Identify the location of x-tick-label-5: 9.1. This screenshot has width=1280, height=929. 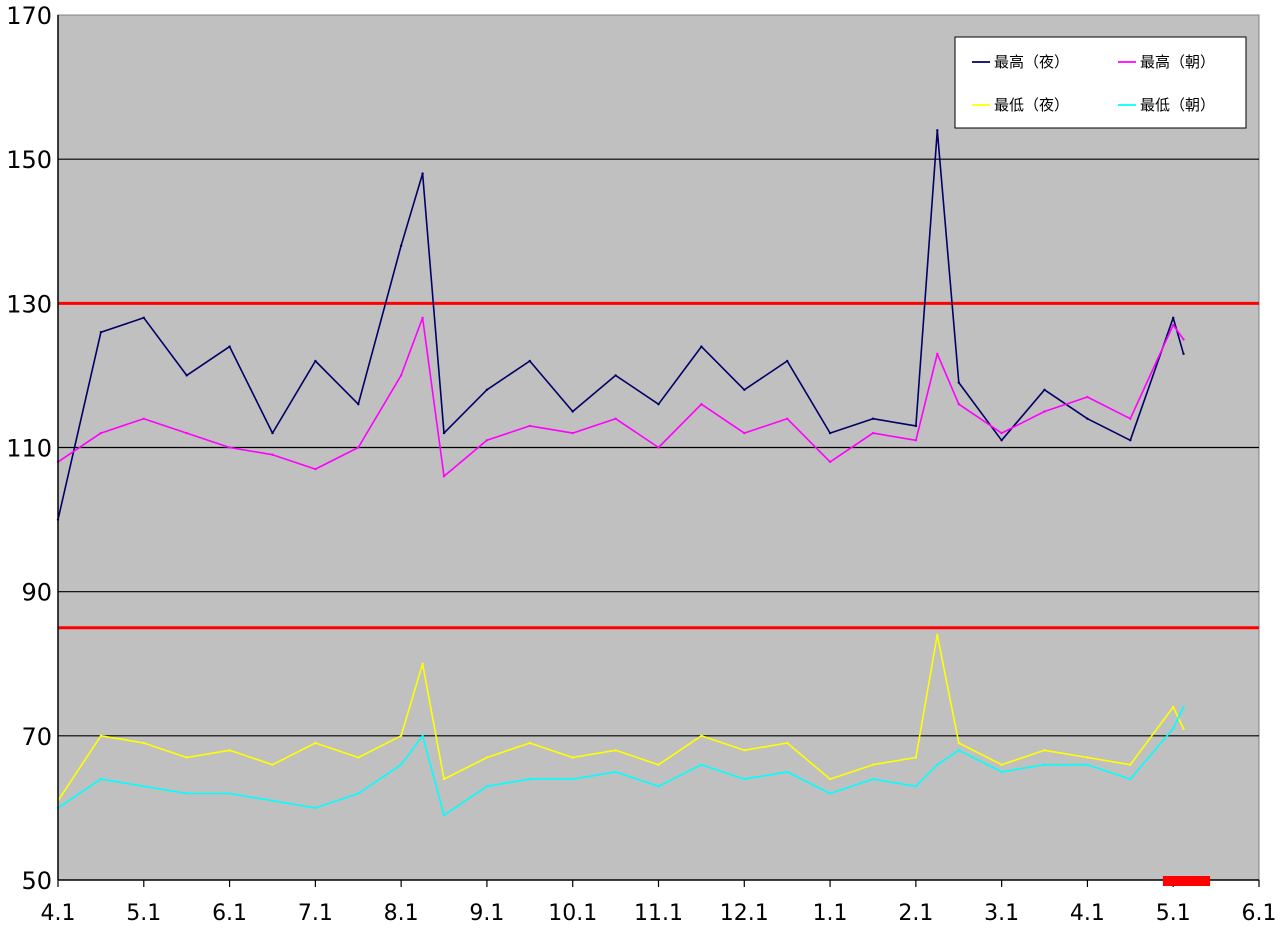
(486, 913).